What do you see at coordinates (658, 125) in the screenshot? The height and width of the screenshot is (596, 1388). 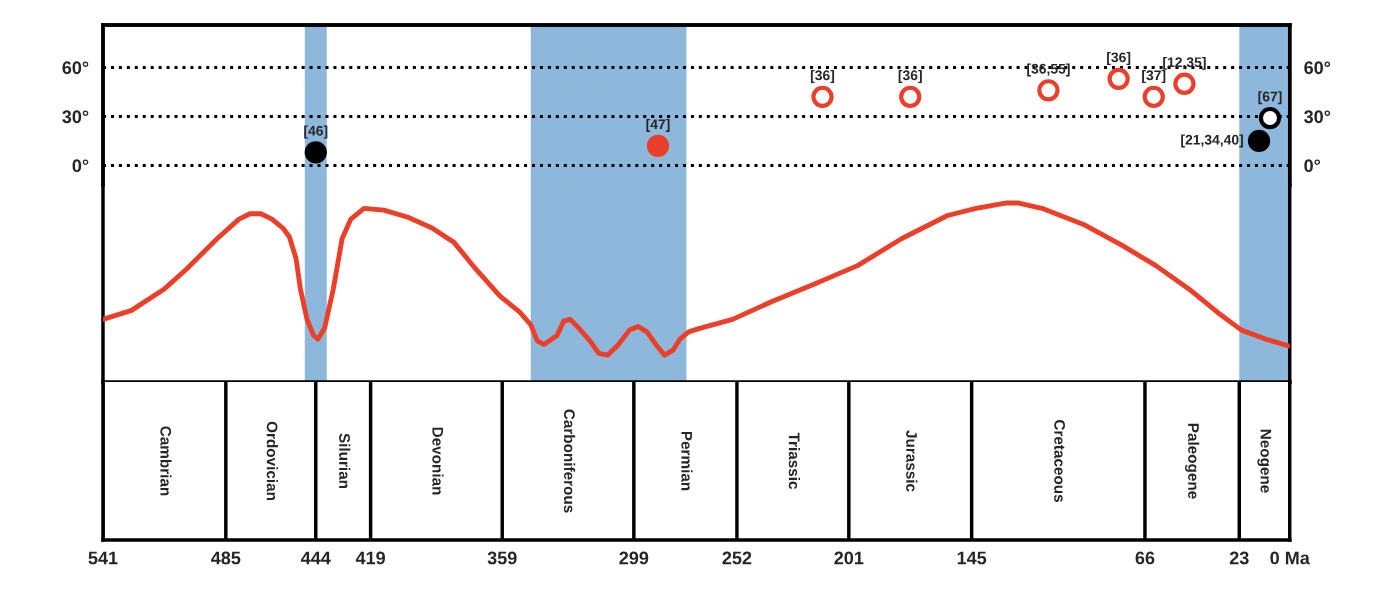 I see `annotation: [47]` at bounding box center [658, 125].